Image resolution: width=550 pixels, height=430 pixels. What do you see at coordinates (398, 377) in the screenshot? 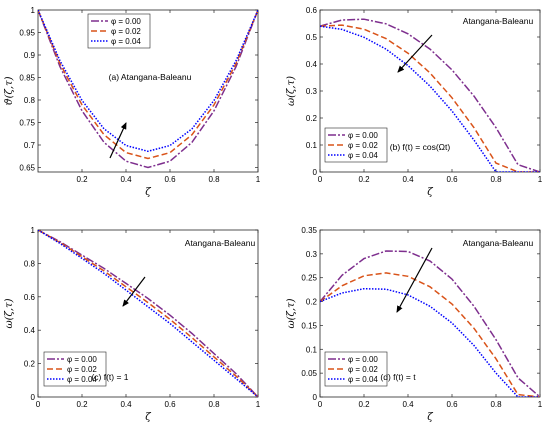
I see `forcing-label: (d) f(t) = t` at bounding box center [398, 377].